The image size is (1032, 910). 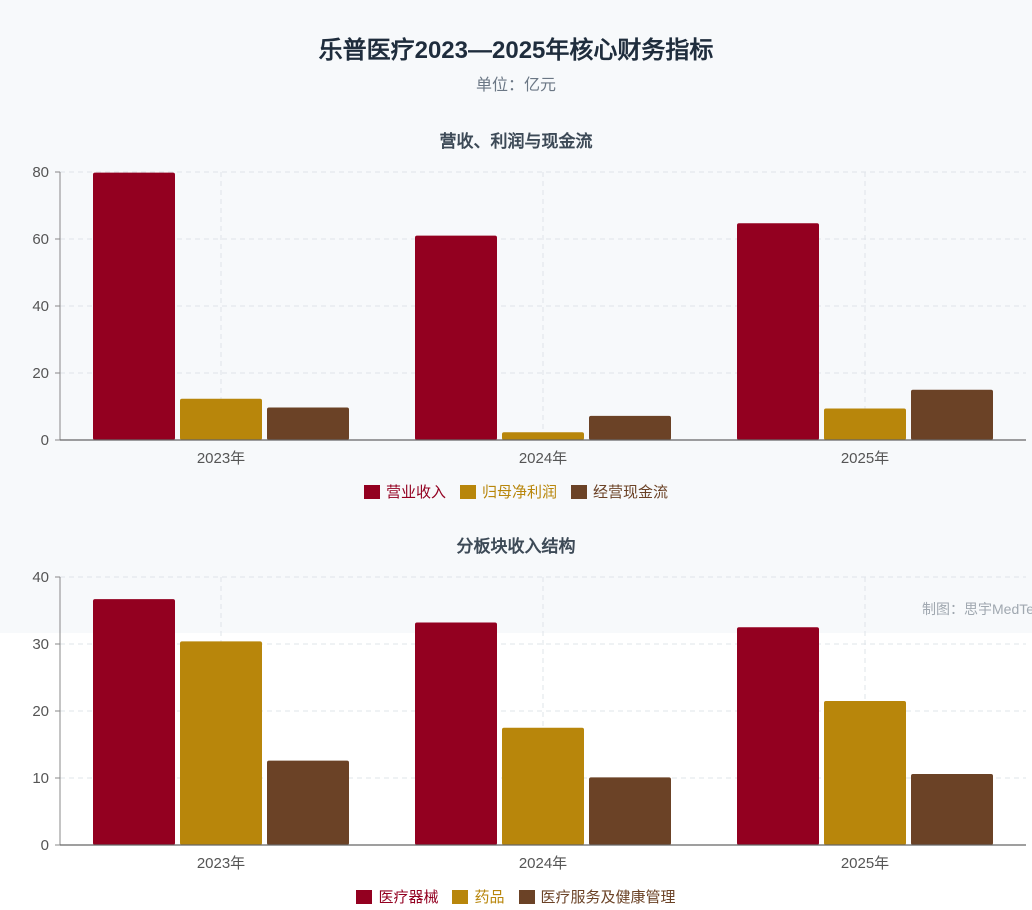 I want to click on legend-label: 经营现金流, so click(x=631, y=492).